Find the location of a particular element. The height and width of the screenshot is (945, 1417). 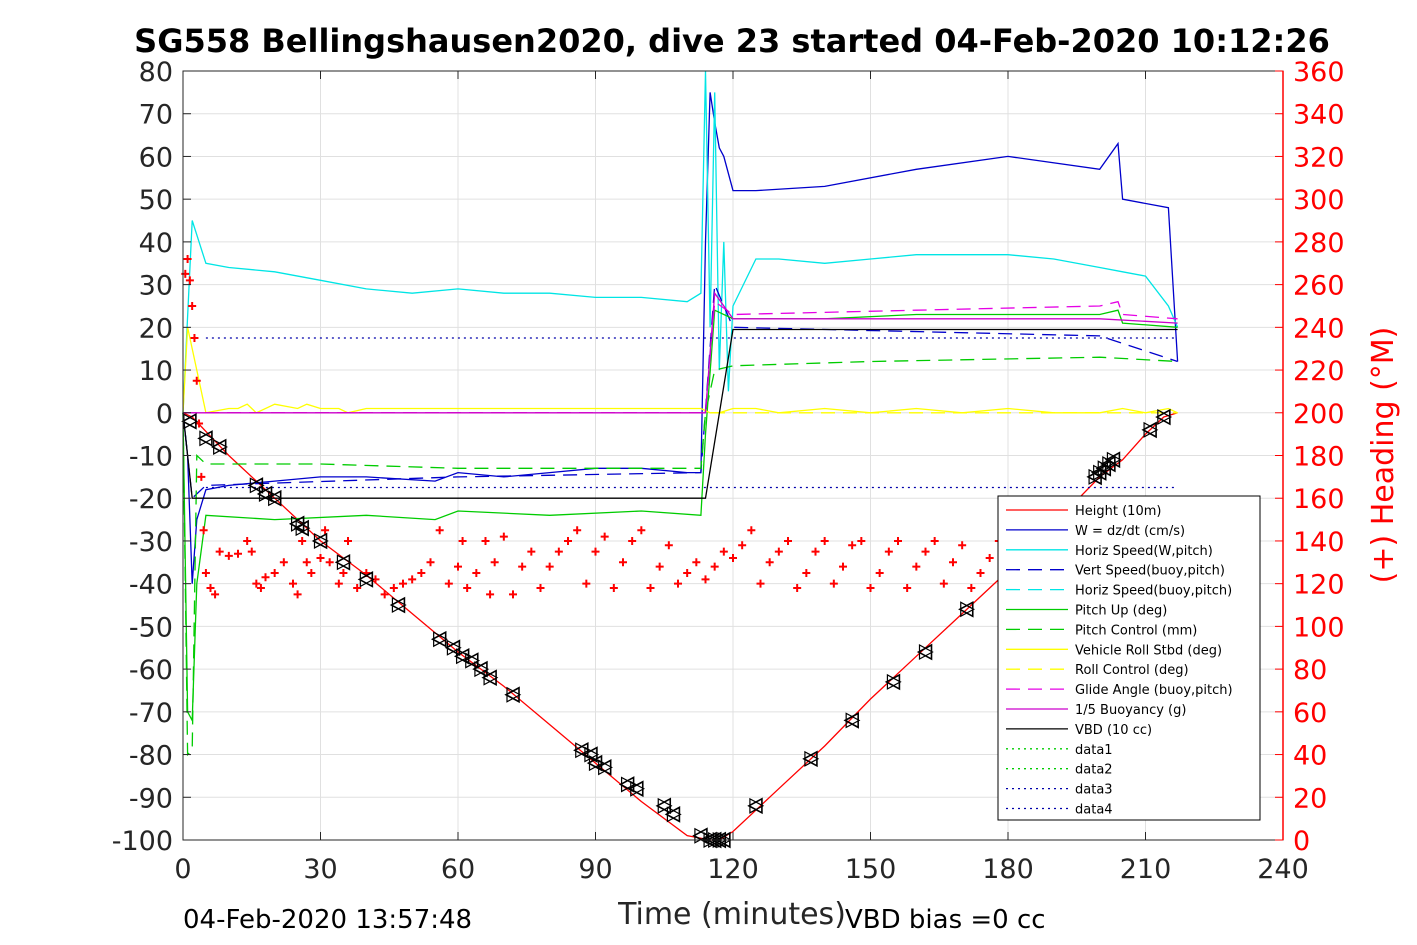

legend-label: Horiz Speed(buoy,pitch) is located at coordinates (1153, 591).